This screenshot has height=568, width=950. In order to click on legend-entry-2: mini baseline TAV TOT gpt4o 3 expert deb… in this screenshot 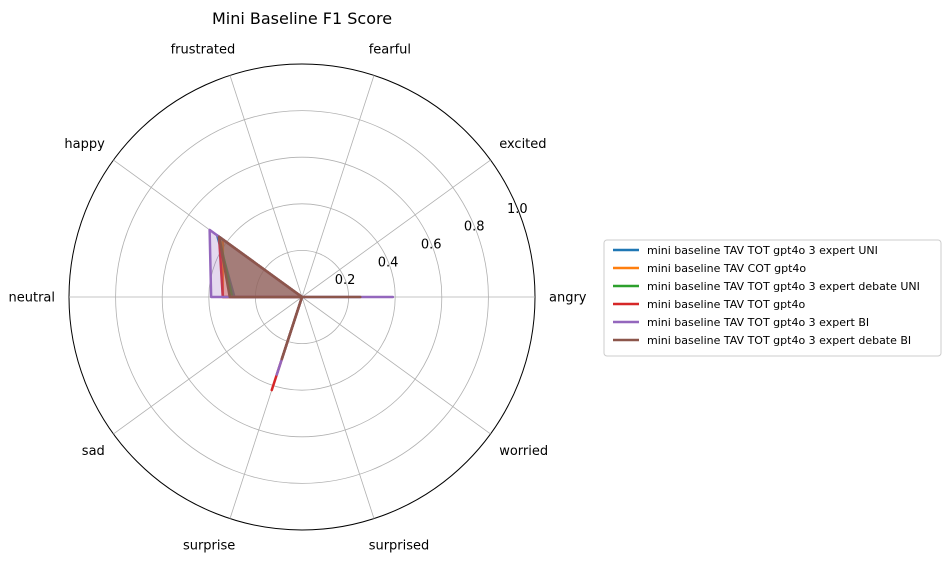, I will do `click(783, 286)`.